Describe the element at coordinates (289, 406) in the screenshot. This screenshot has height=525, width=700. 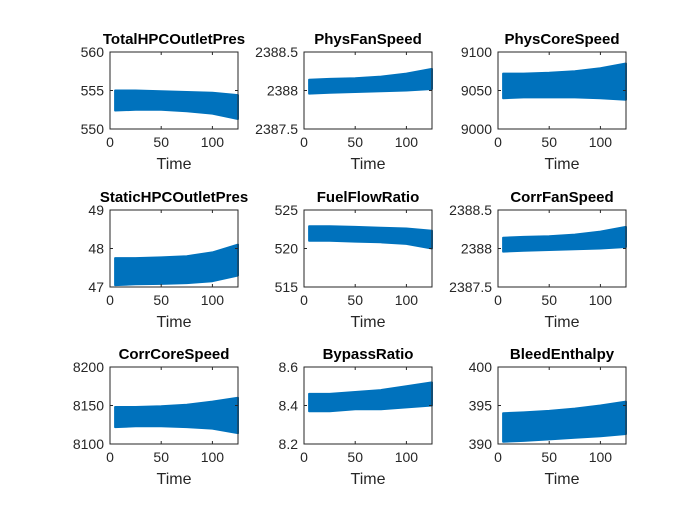
I see `y-tick-label: 8.4` at that location.